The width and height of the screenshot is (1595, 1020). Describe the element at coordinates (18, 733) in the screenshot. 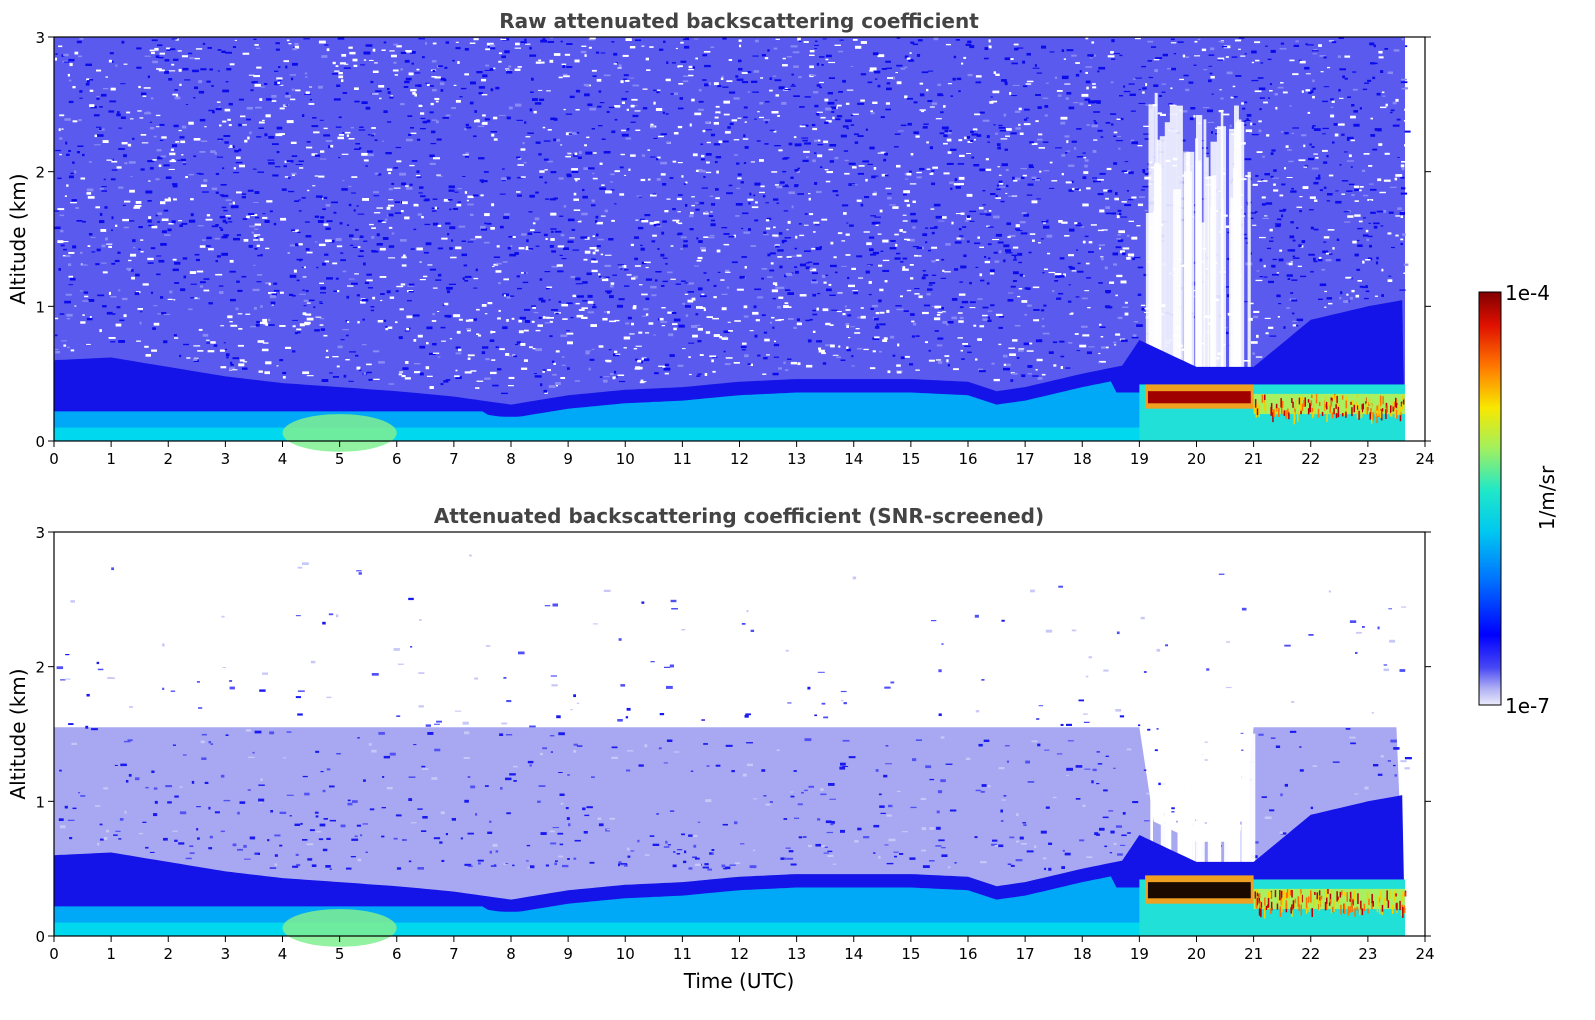

I see `panel-2-y-label: Altitude (km)` at that location.